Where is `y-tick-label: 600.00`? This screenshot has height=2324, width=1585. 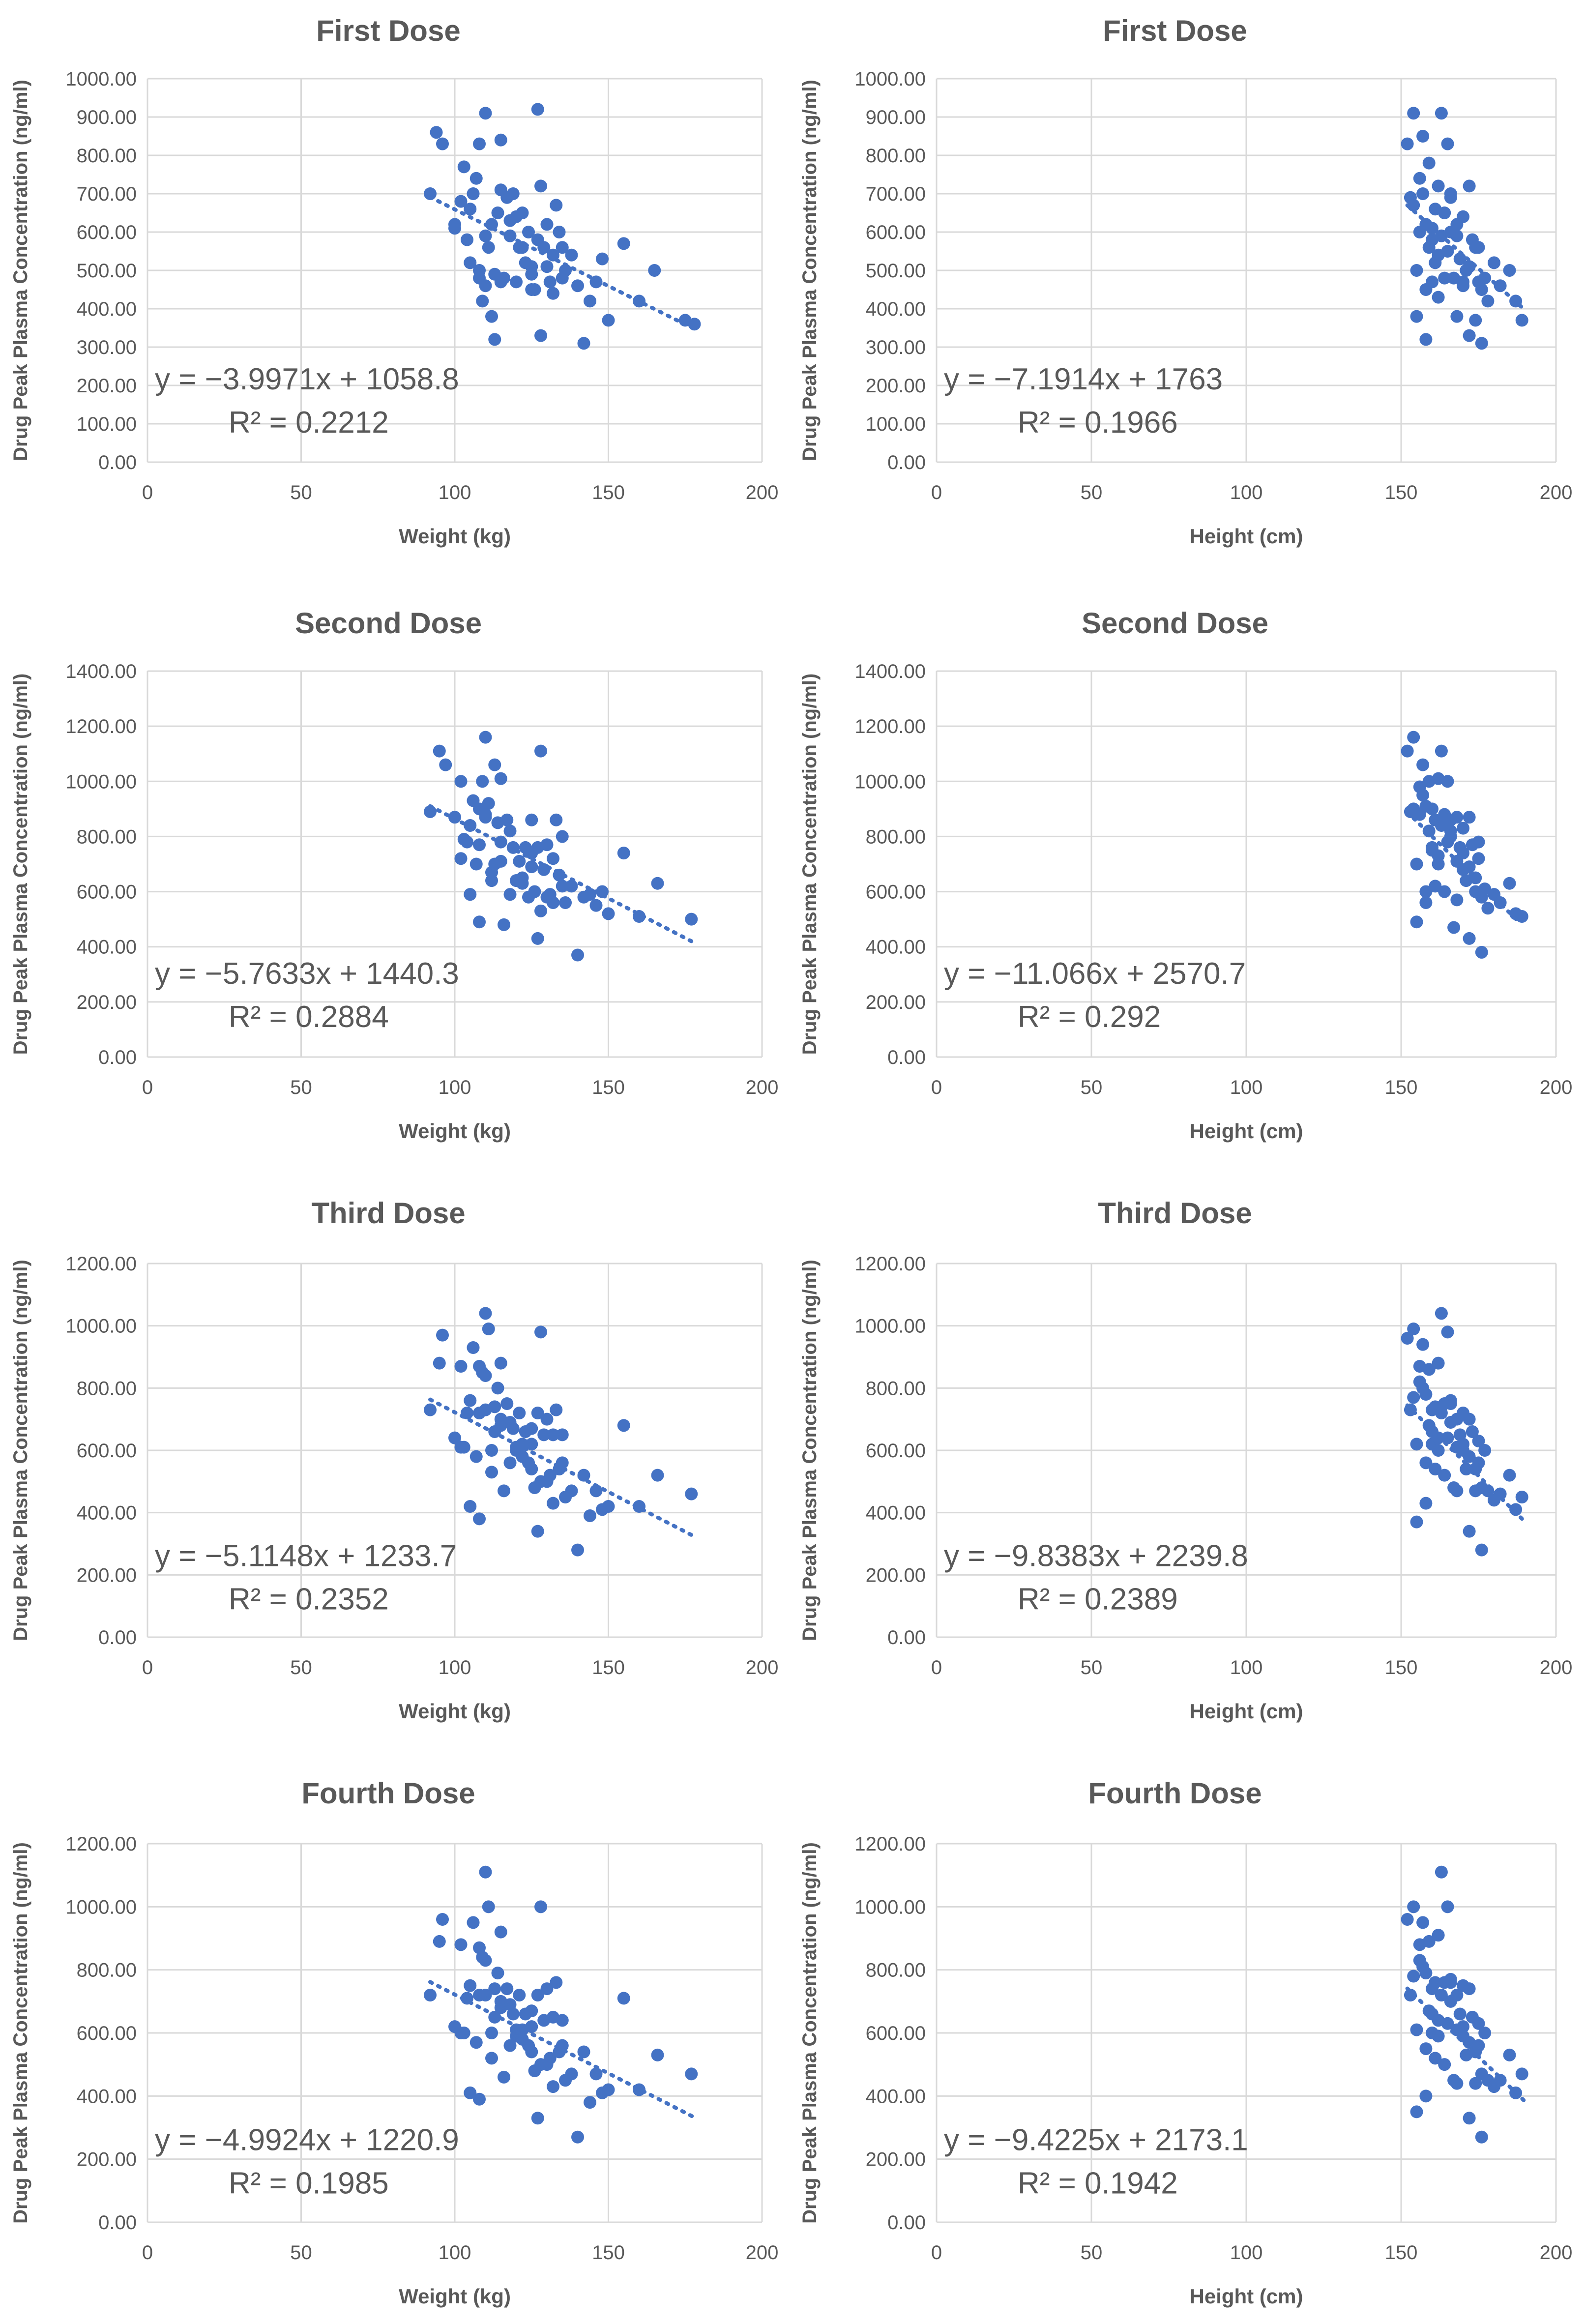
y-tick-label: 600.00 is located at coordinates (107, 2033).